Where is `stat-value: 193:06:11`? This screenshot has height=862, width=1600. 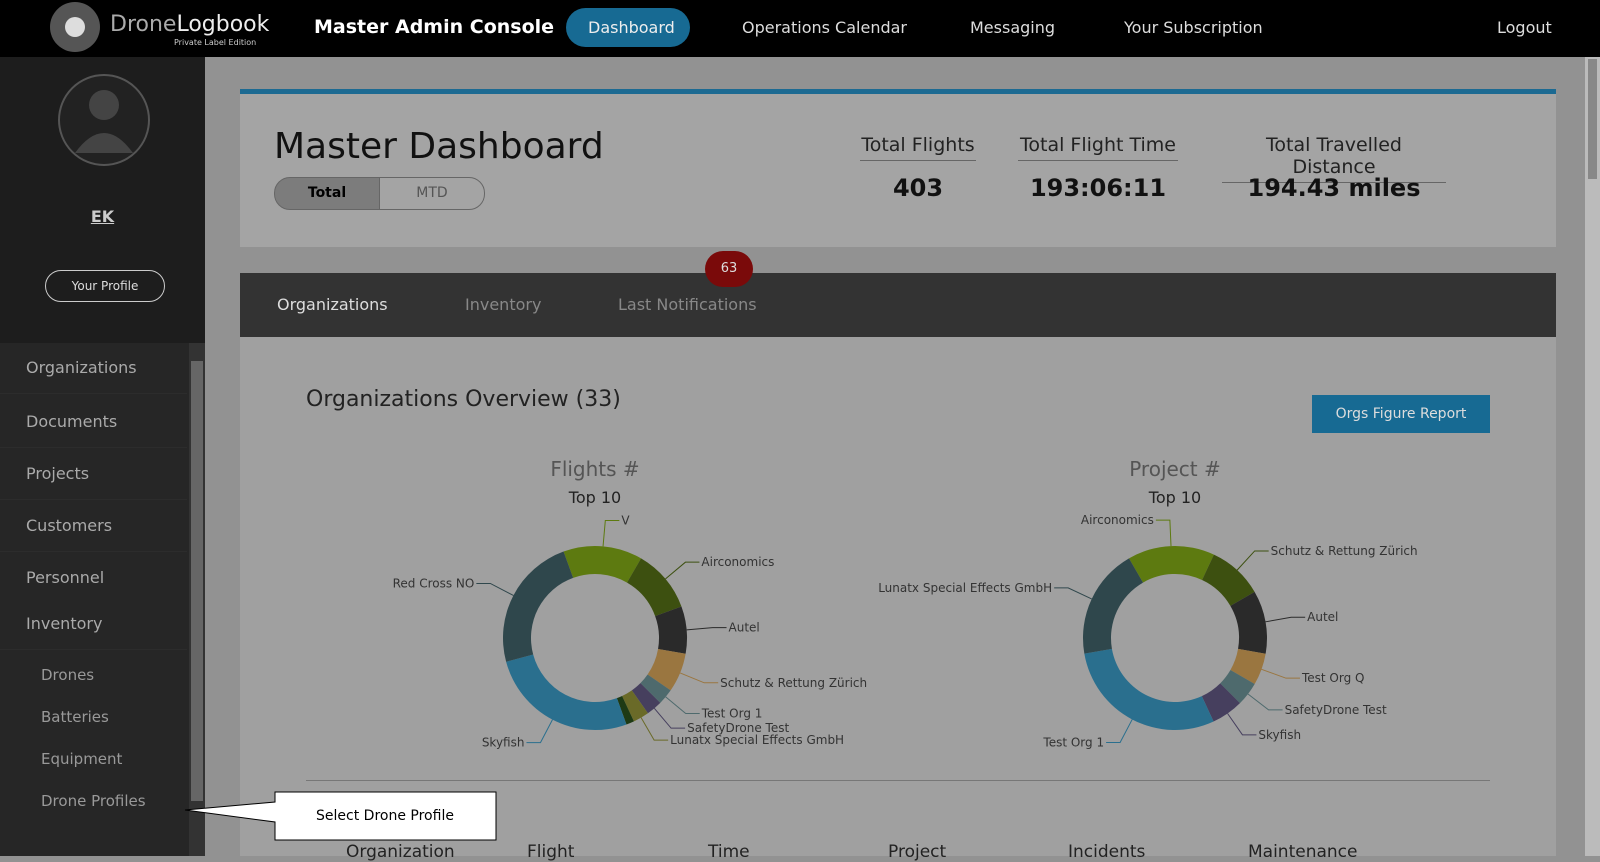 stat-value: 193:06:11 is located at coordinates (1098, 188).